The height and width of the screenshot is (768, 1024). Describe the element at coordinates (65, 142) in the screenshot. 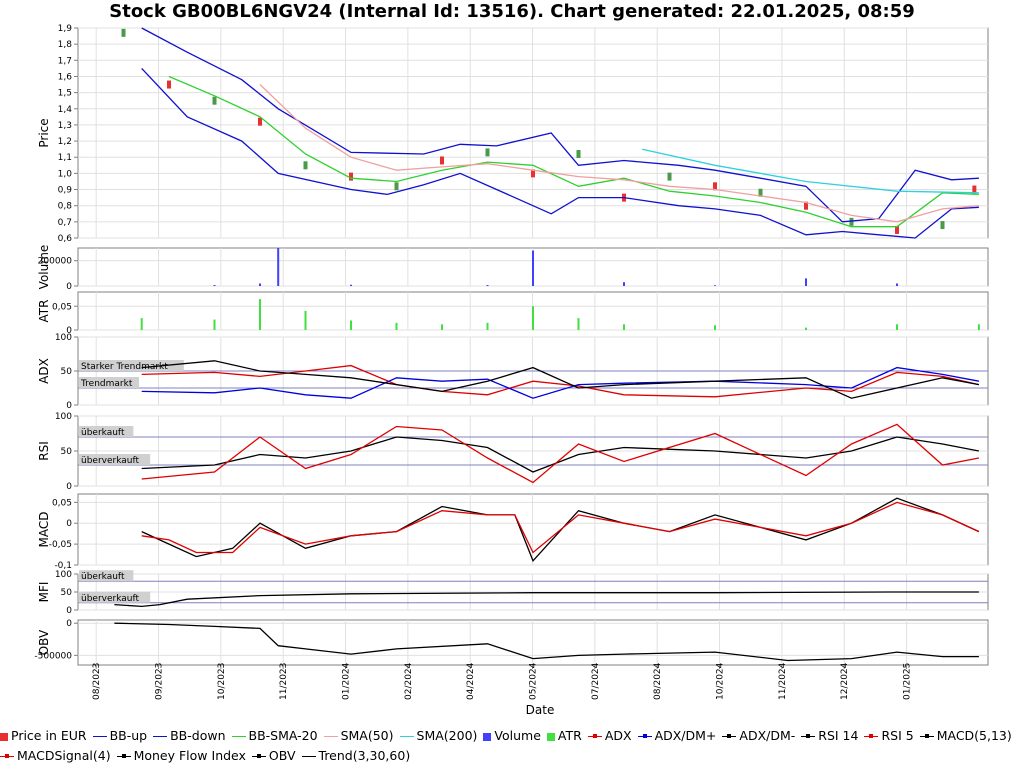

I see `price-ytick-label: 1,2` at that location.